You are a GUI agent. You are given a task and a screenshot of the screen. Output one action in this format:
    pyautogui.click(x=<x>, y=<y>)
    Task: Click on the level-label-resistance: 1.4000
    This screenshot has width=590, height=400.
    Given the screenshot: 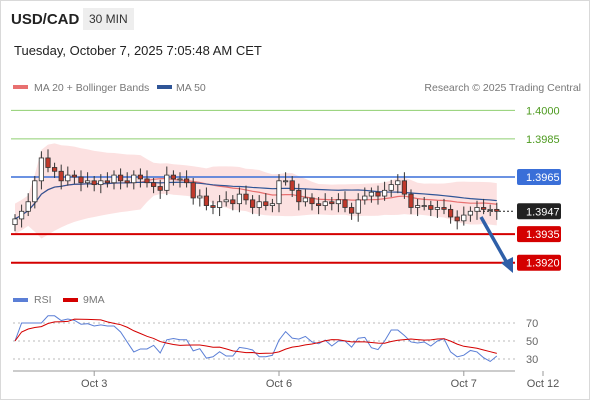 What is the action you would take?
    pyautogui.click(x=543, y=111)
    